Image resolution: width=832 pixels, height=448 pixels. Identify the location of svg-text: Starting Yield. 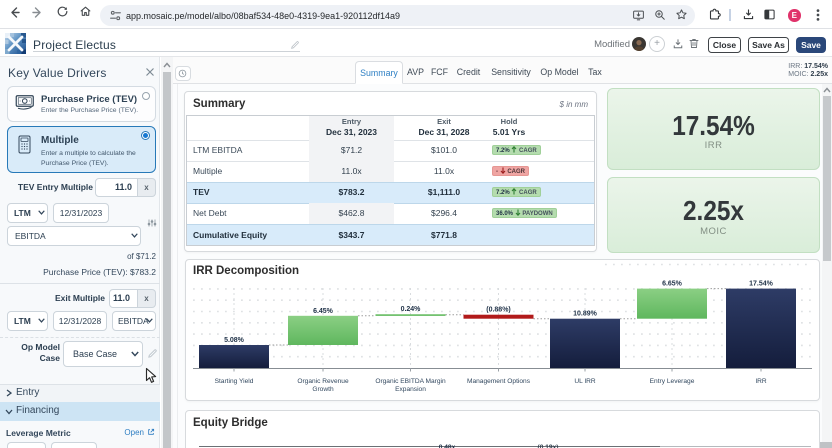
(234, 381).